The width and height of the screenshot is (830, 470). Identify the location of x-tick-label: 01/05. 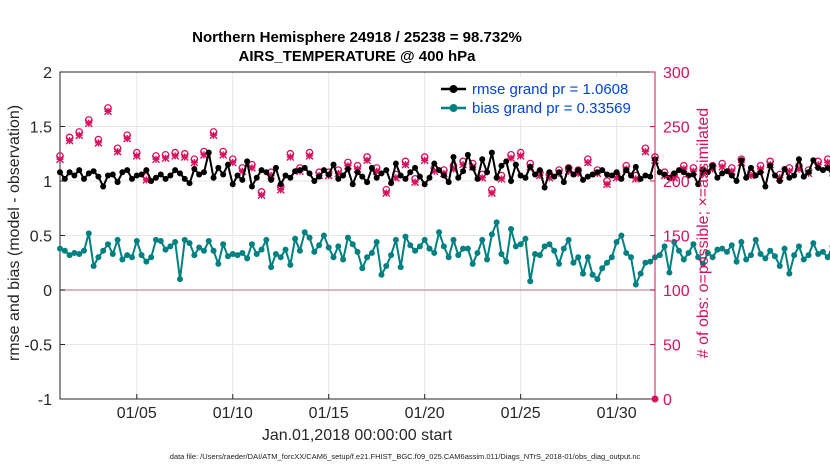
(137, 413).